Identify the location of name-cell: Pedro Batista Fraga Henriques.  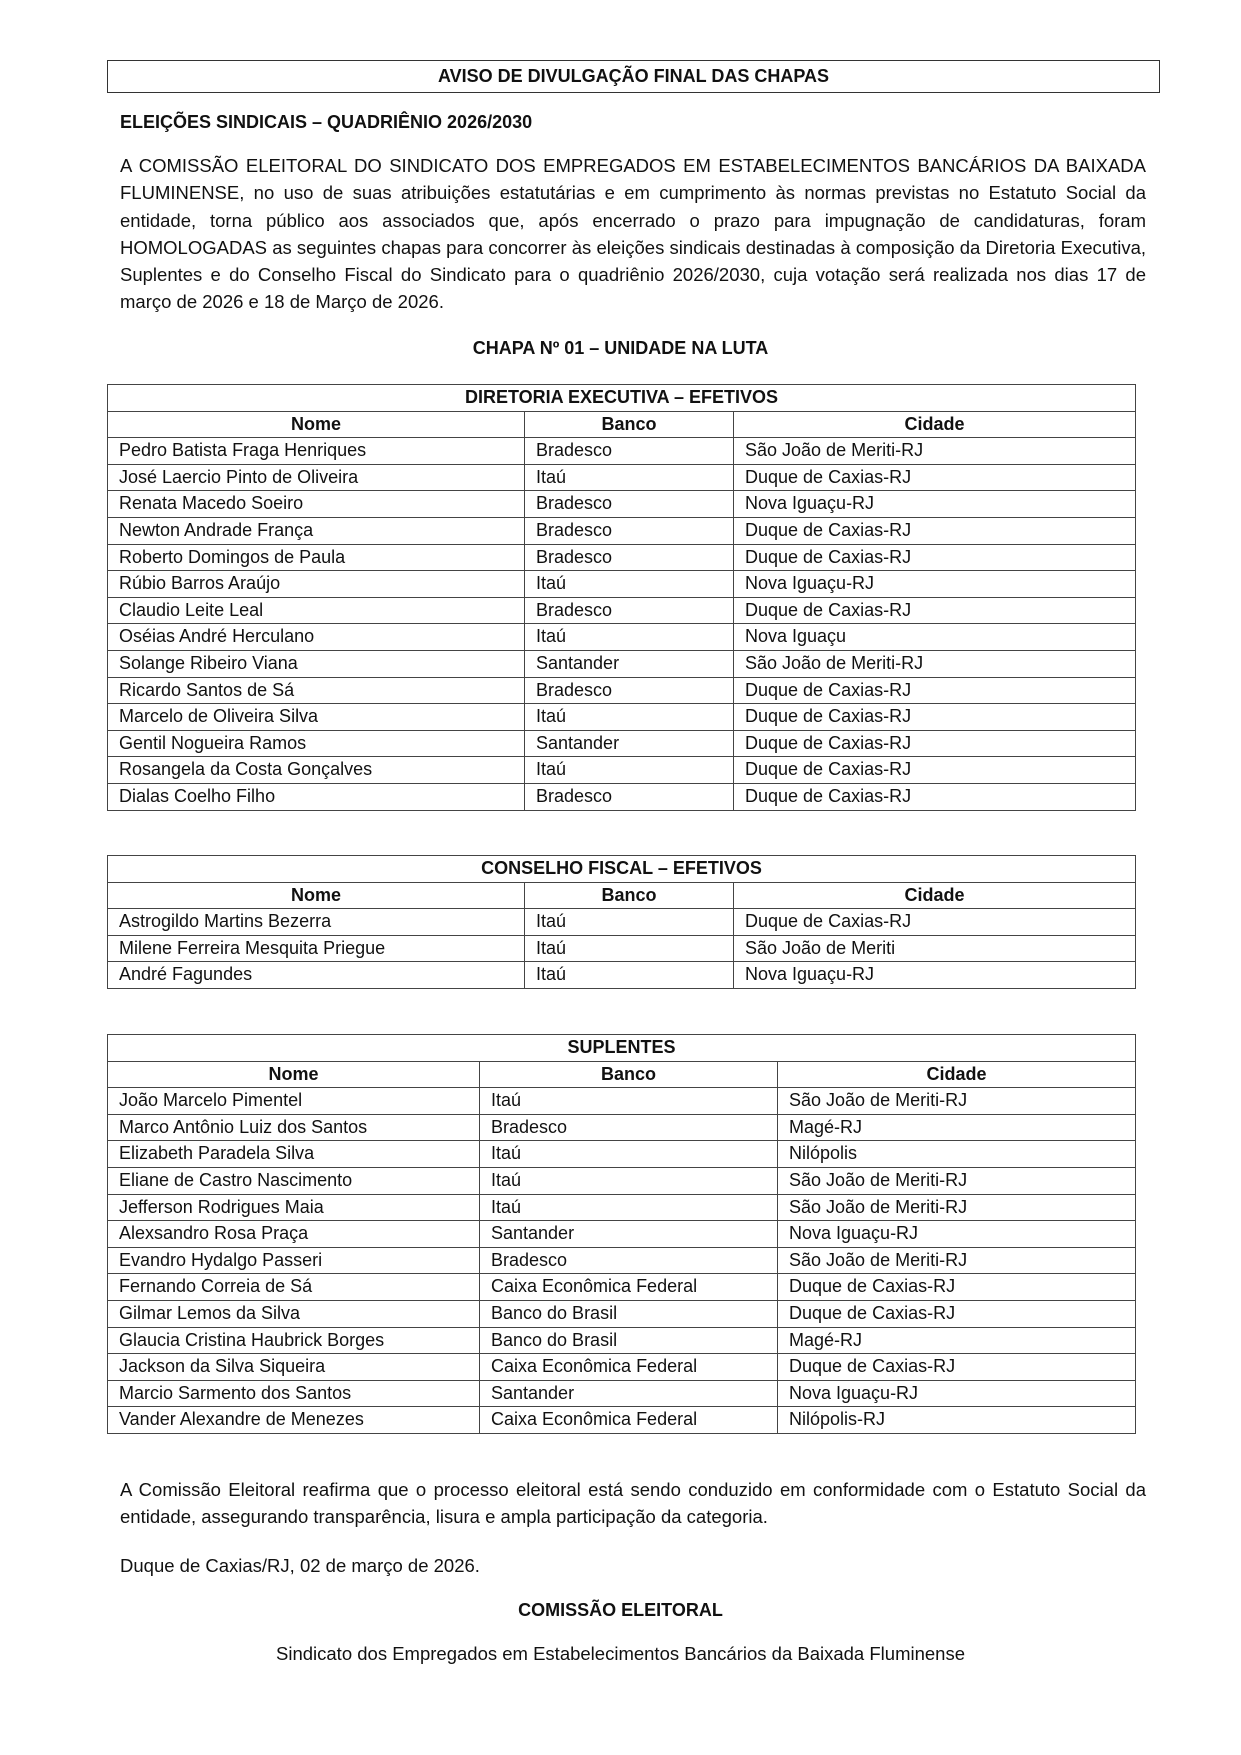
(316, 451).